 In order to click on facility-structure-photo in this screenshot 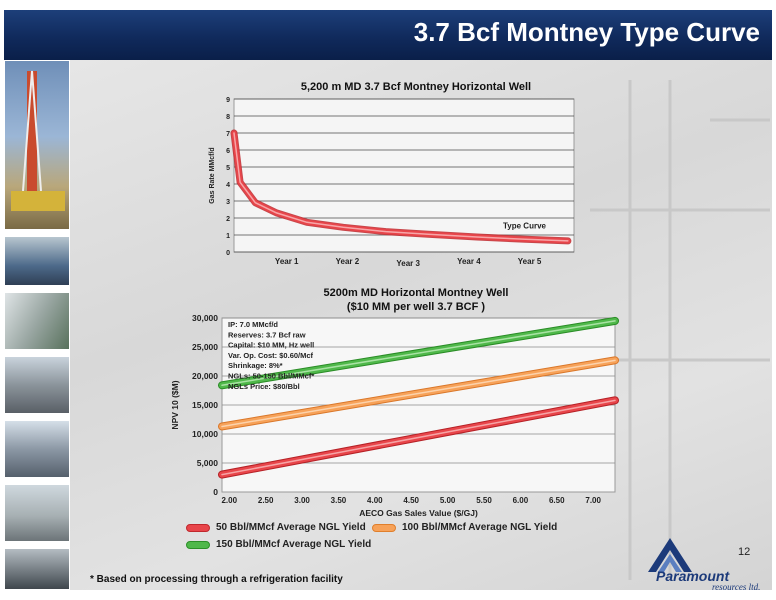, I will do `click(37, 449)`.